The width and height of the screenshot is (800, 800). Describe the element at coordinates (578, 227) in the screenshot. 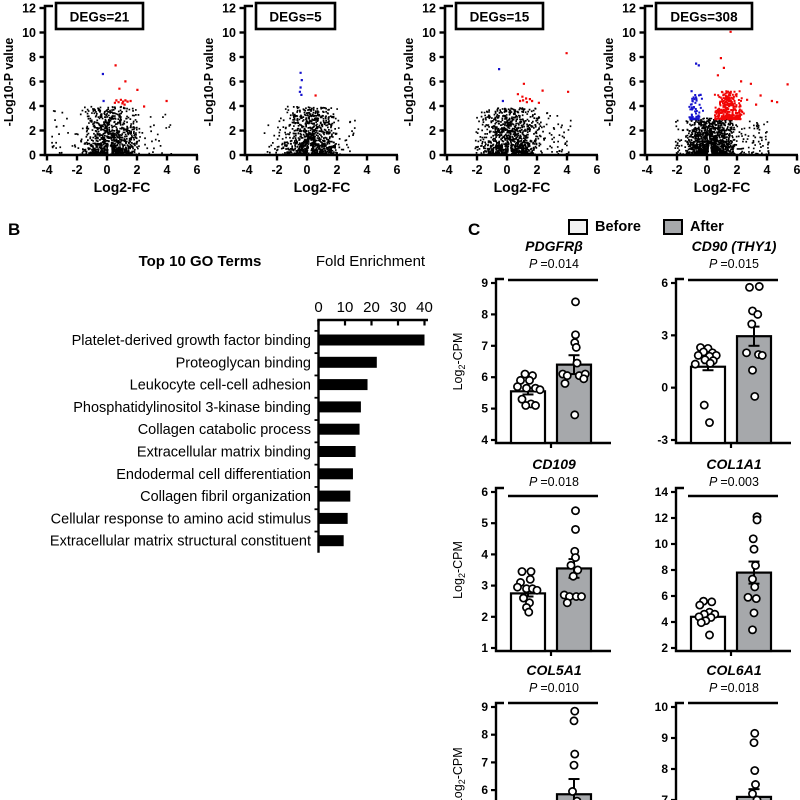

I see `before-swatch` at that location.